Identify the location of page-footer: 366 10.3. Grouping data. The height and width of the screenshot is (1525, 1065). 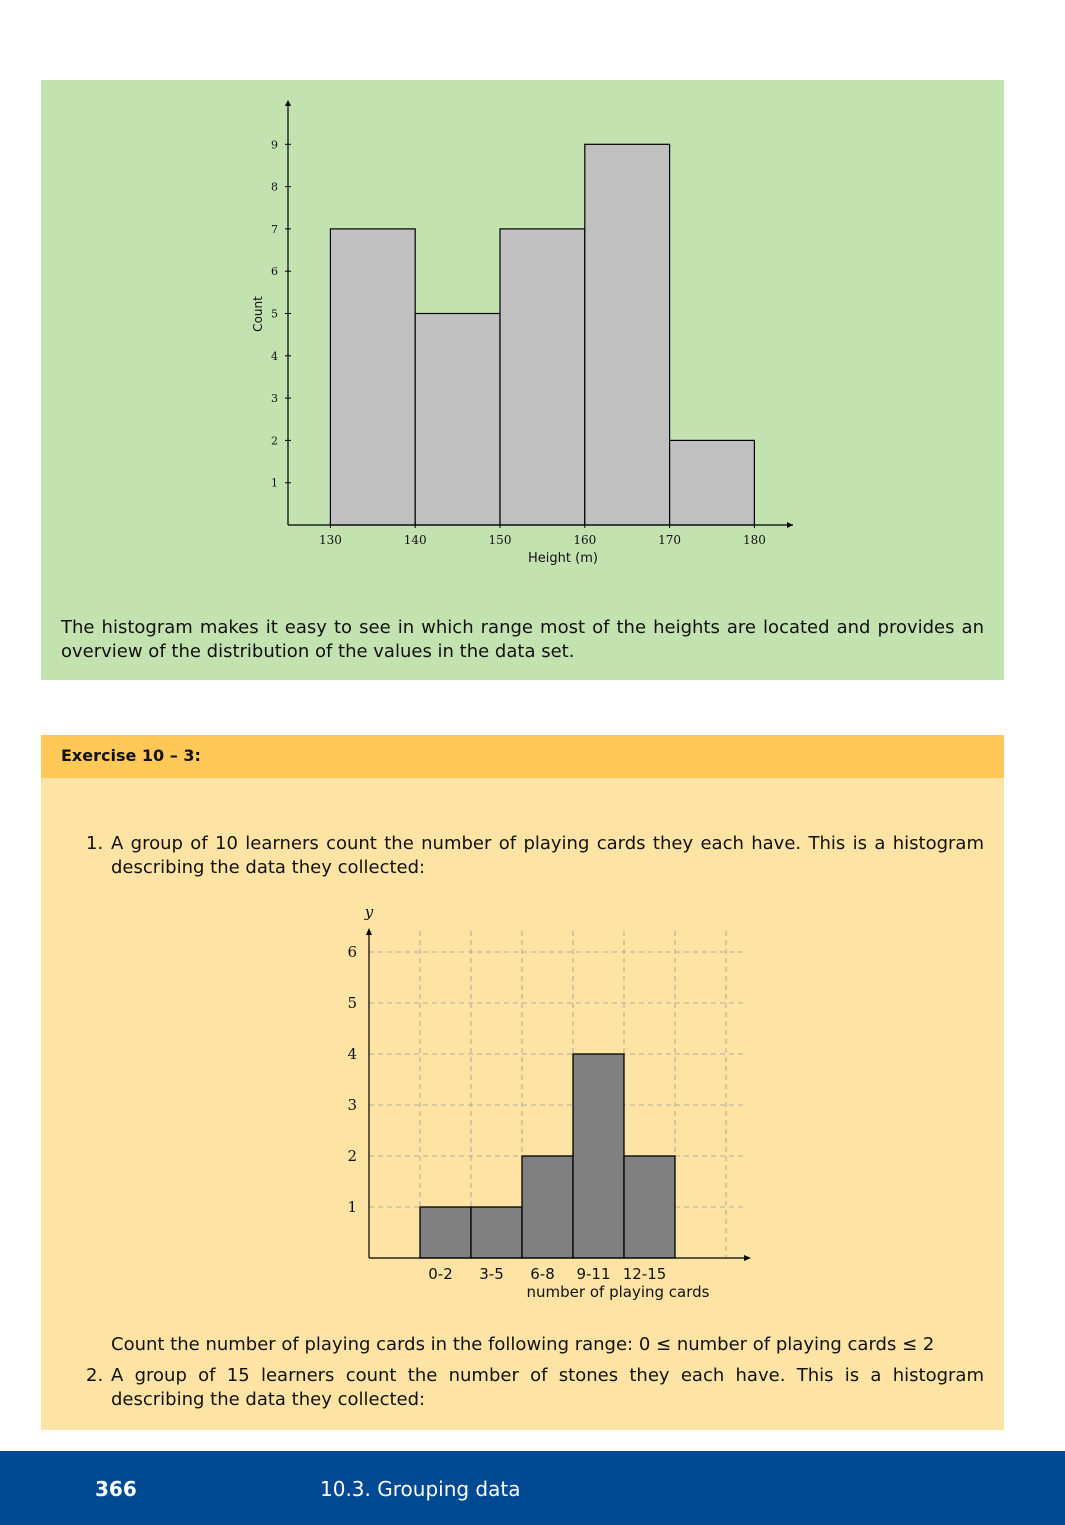
(532, 1488).